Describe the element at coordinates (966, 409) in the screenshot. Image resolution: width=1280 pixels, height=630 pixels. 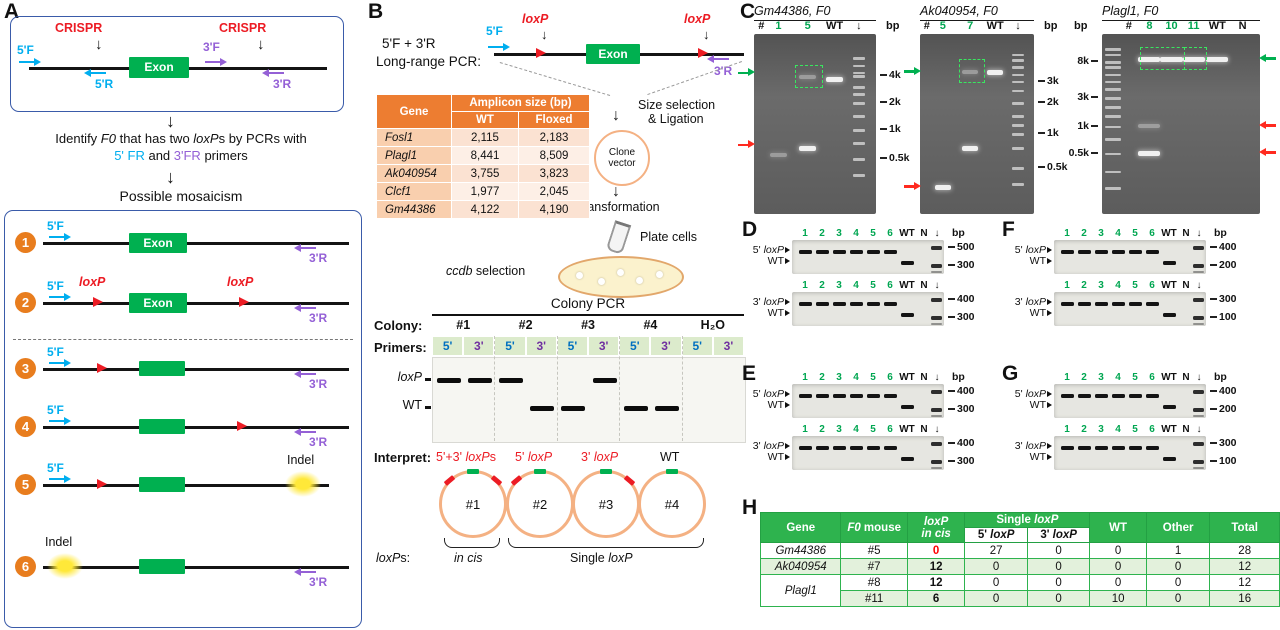
I see `marker-size: 300` at that location.